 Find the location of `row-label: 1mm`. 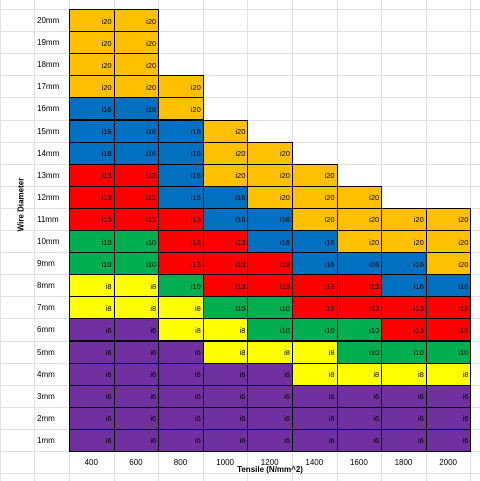

row-label: 1mm is located at coordinates (46, 440).